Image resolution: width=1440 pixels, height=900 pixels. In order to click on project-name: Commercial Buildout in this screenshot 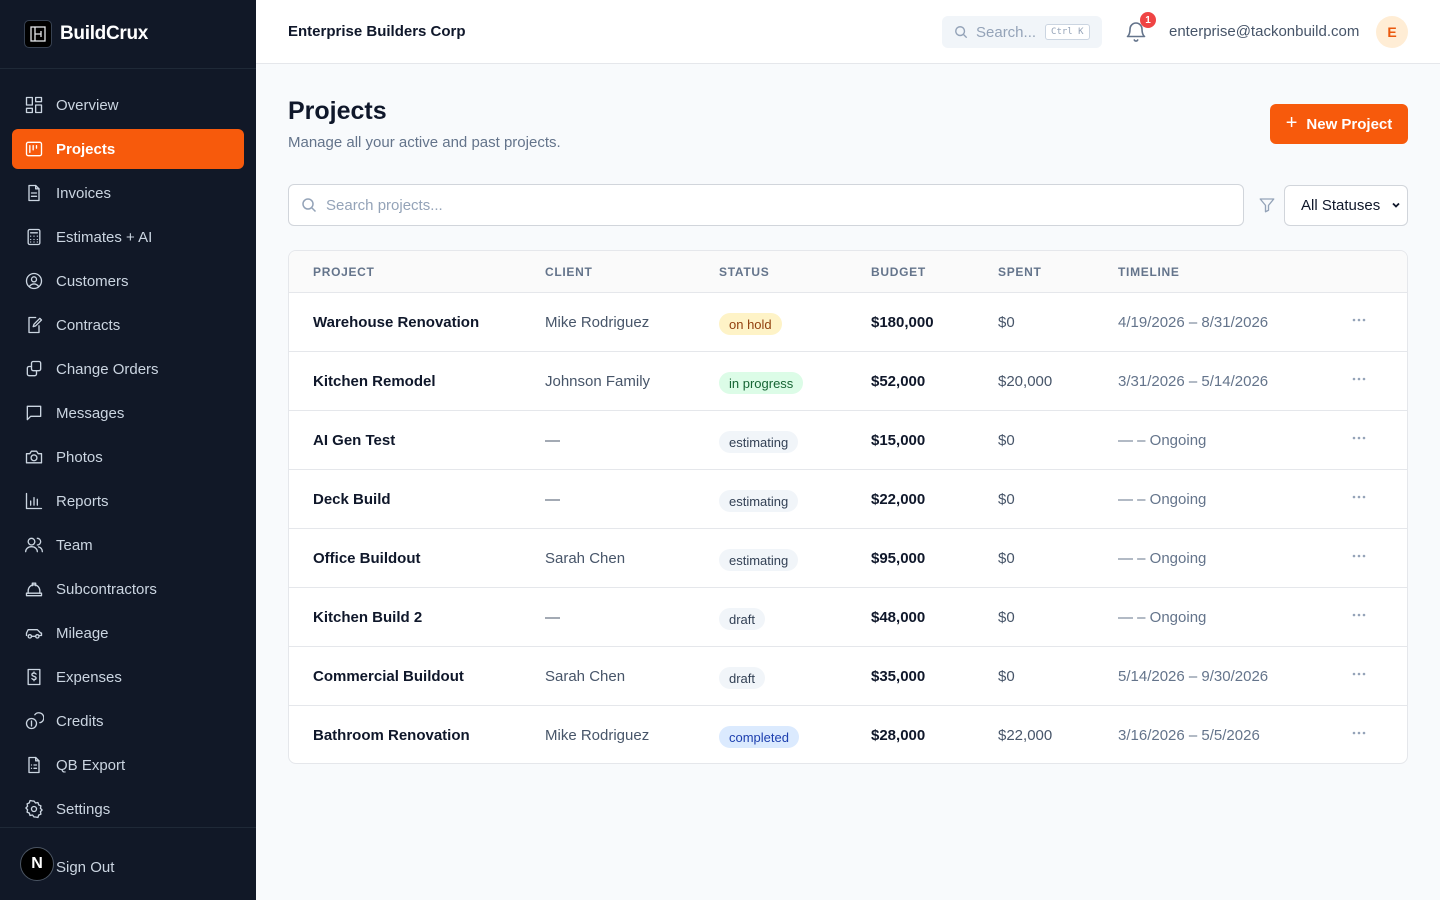, I will do `click(388, 676)`.